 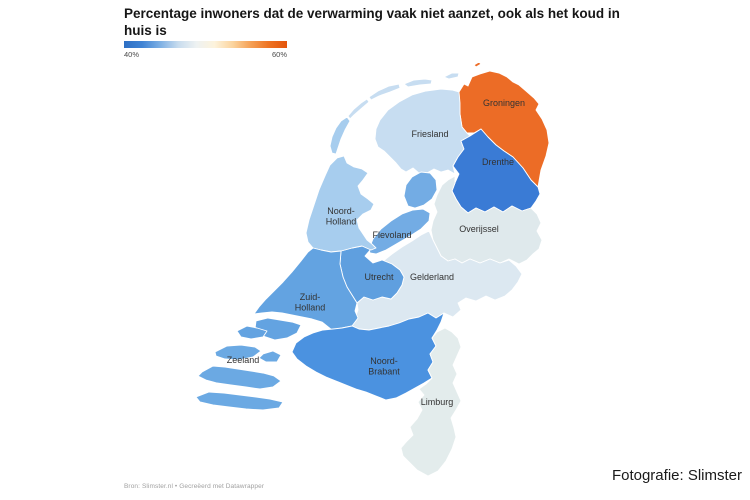 I want to click on province-label-noord-holland: Noord-Holland, so click(x=341, y=216).